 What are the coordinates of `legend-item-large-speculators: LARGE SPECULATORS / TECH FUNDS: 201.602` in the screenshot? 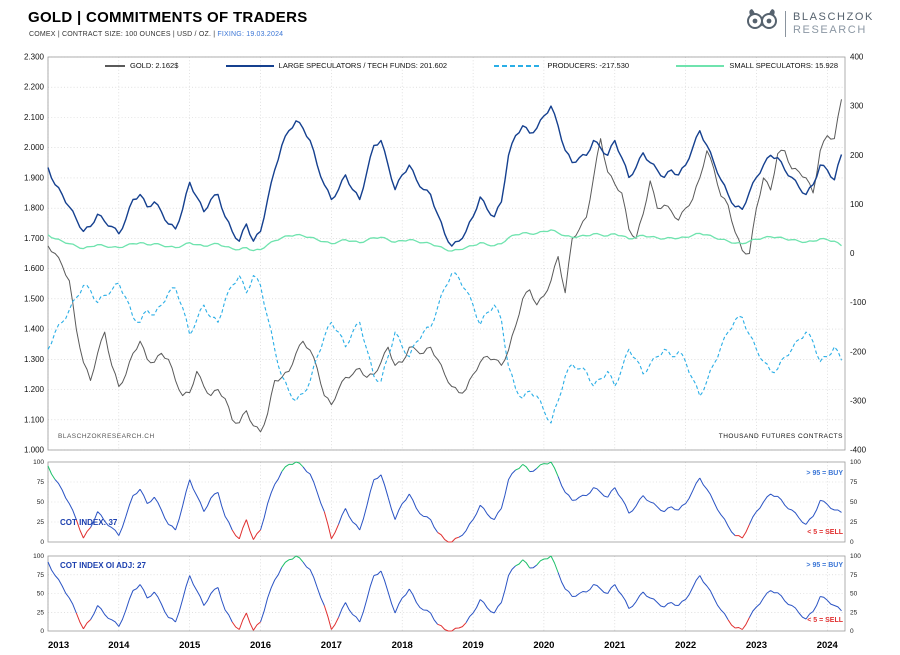 It's located at (336, 65).